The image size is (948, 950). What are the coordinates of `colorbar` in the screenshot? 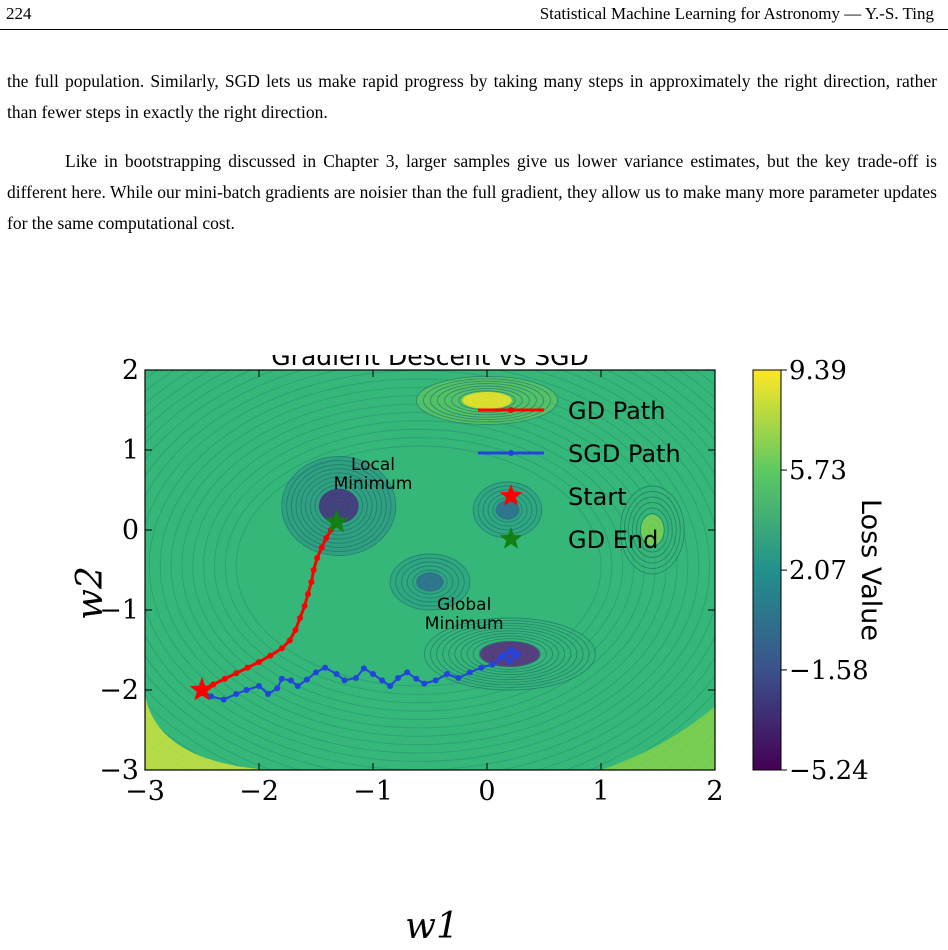 It's located at (767, 570).